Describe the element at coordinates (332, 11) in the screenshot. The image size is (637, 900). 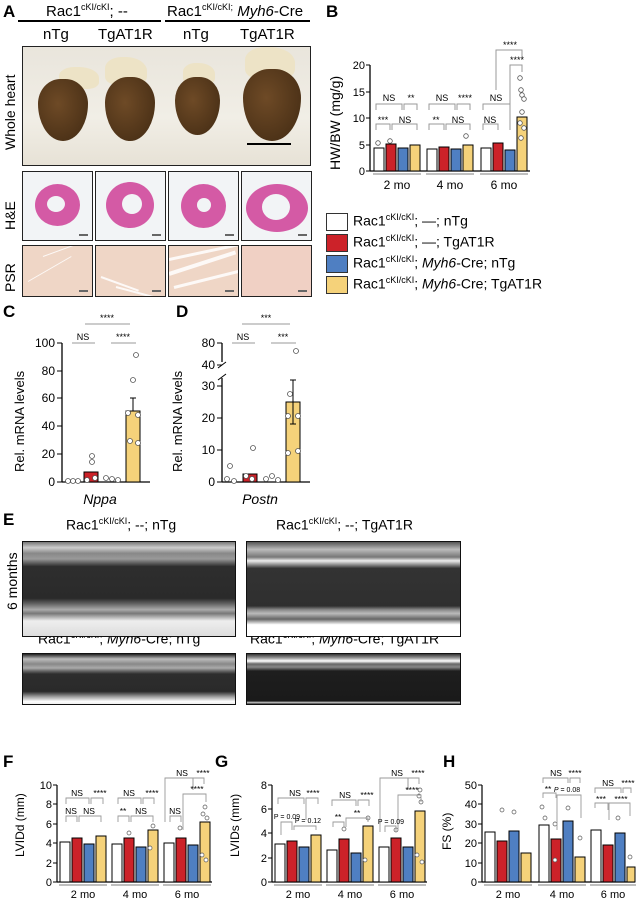
I see `panel-b-letter: B` at that location.